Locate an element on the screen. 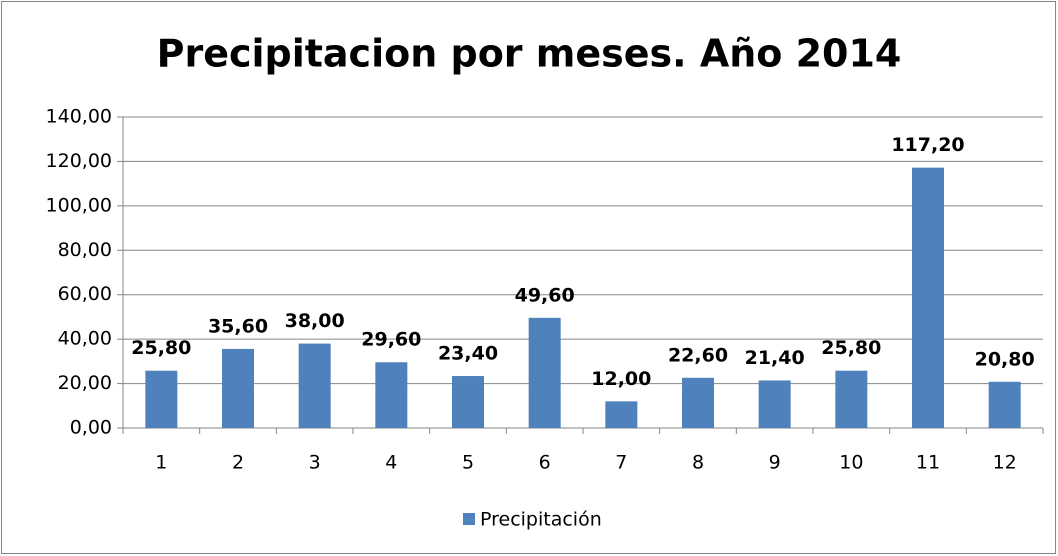  x-tick-label: 8 is located at coordinates (698, 463).